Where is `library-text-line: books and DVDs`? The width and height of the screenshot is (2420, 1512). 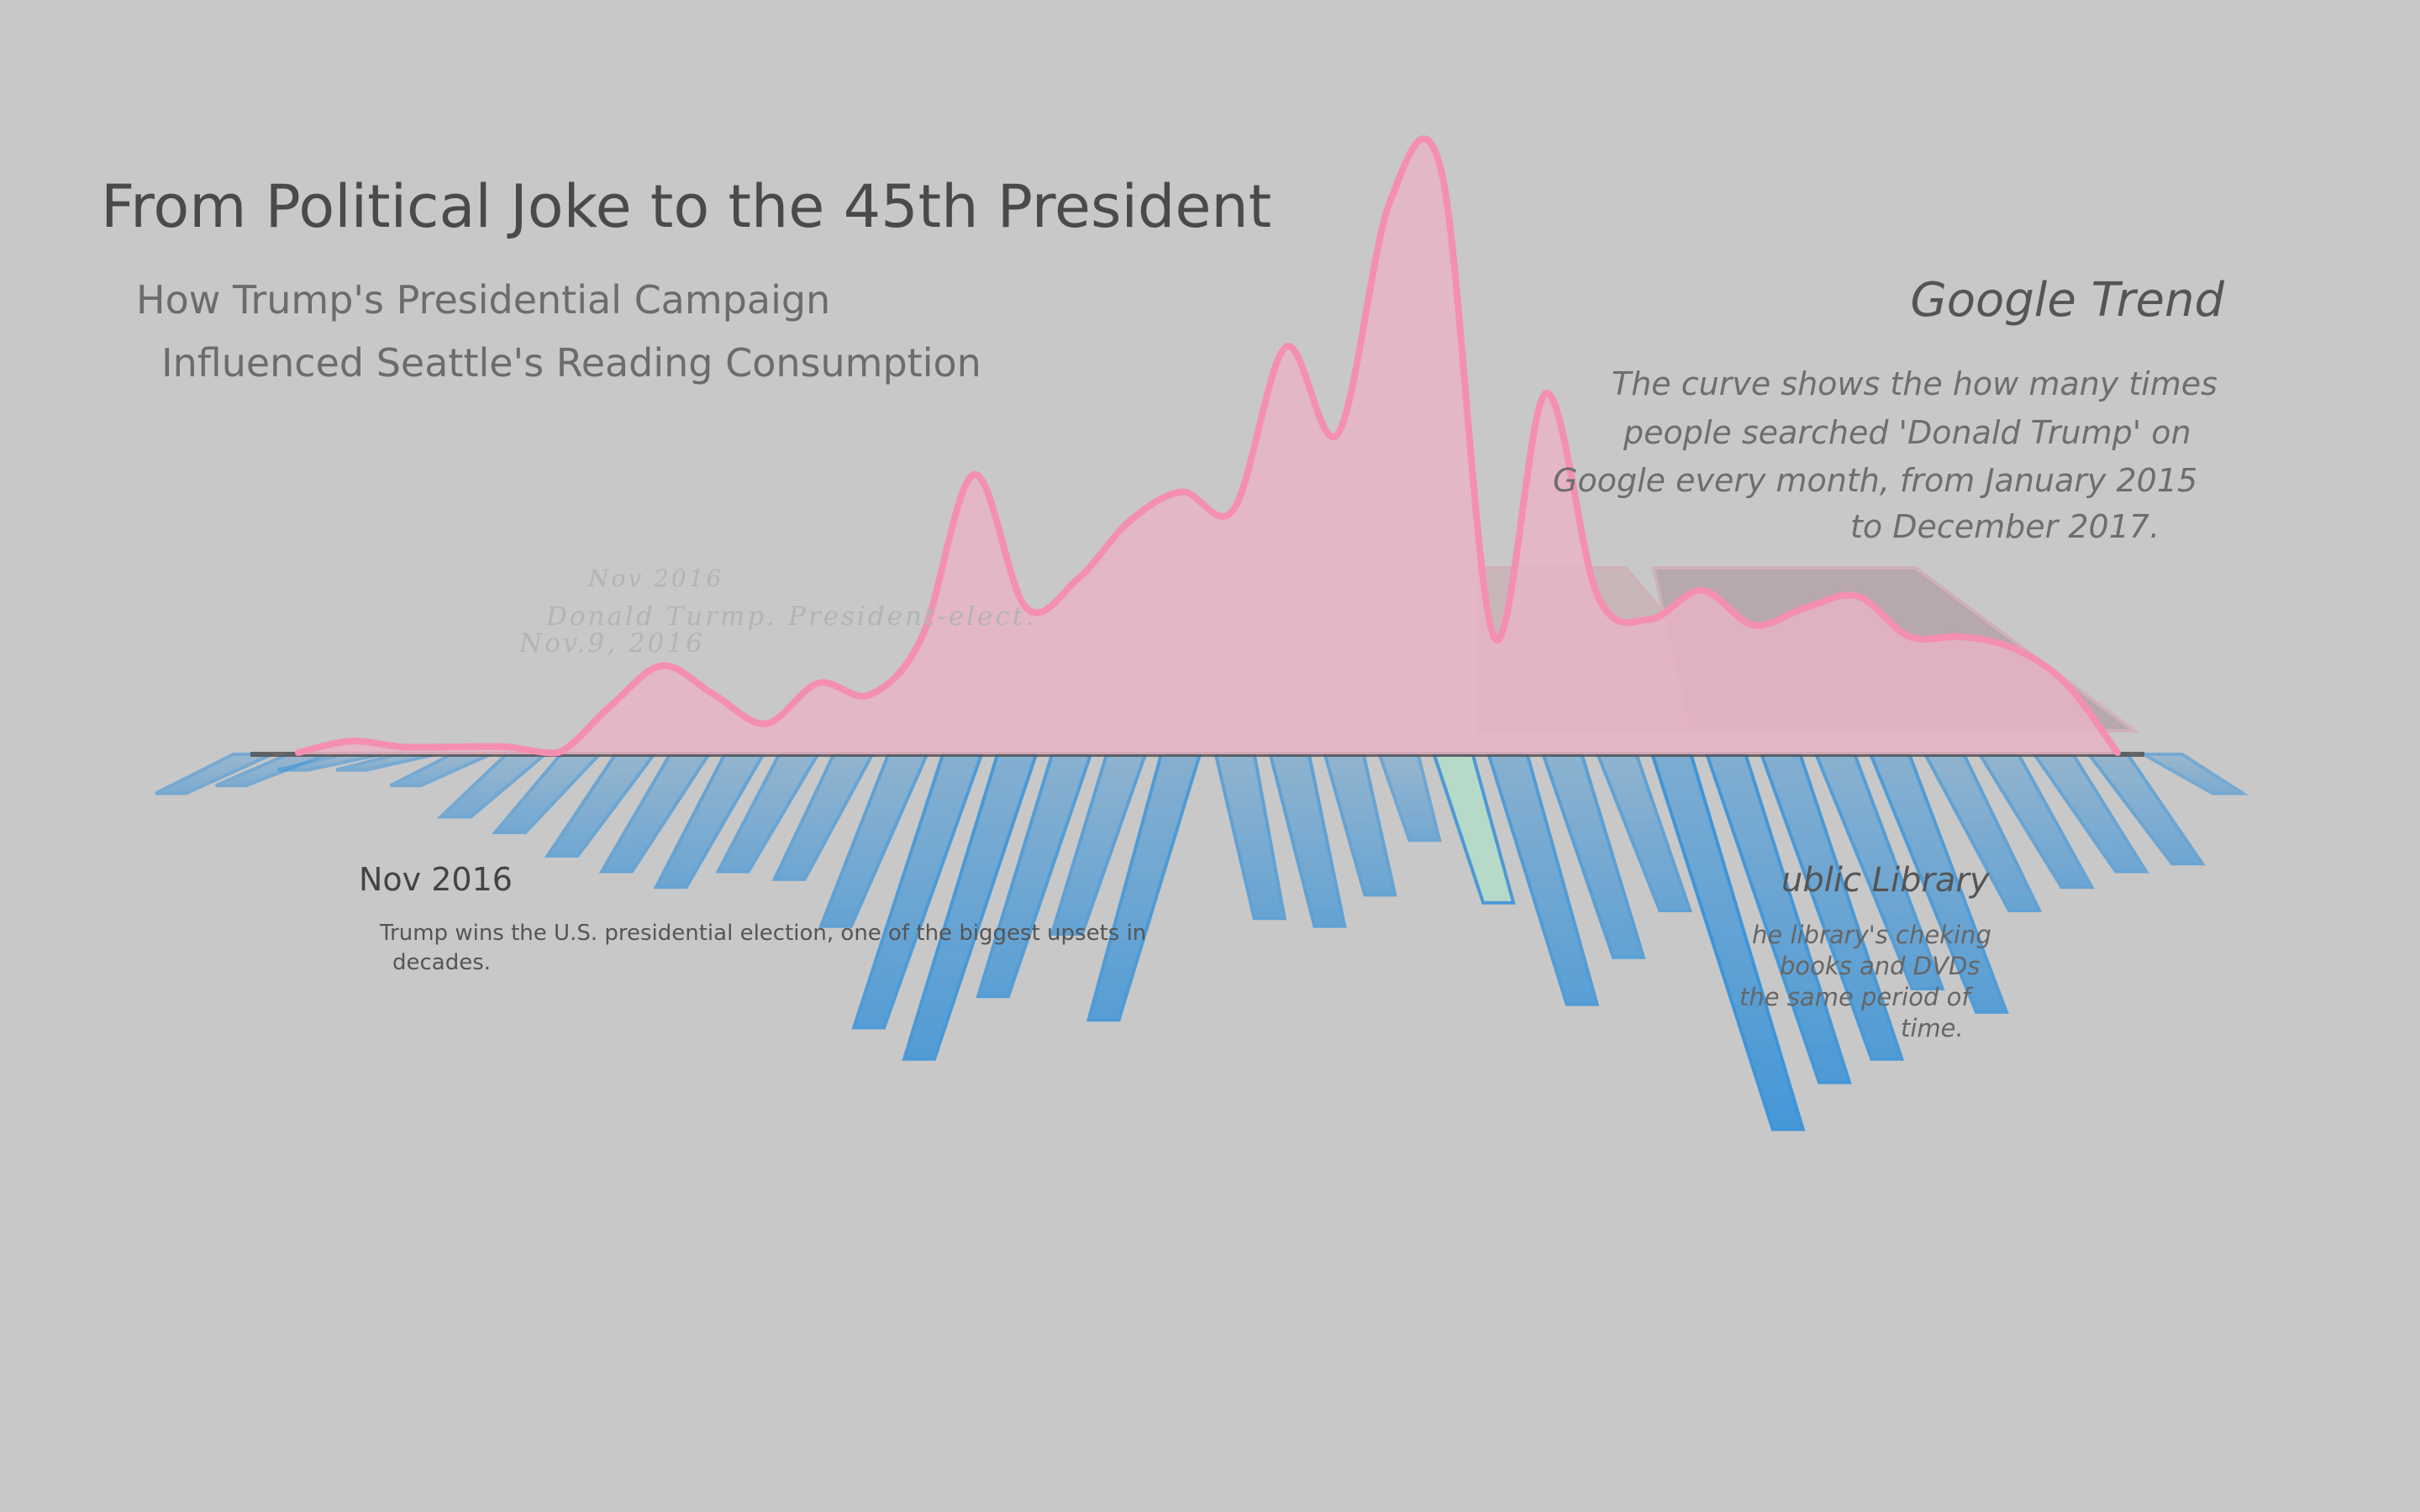
library-text-line: books and DVDs is located at coordinates (1880, 966).